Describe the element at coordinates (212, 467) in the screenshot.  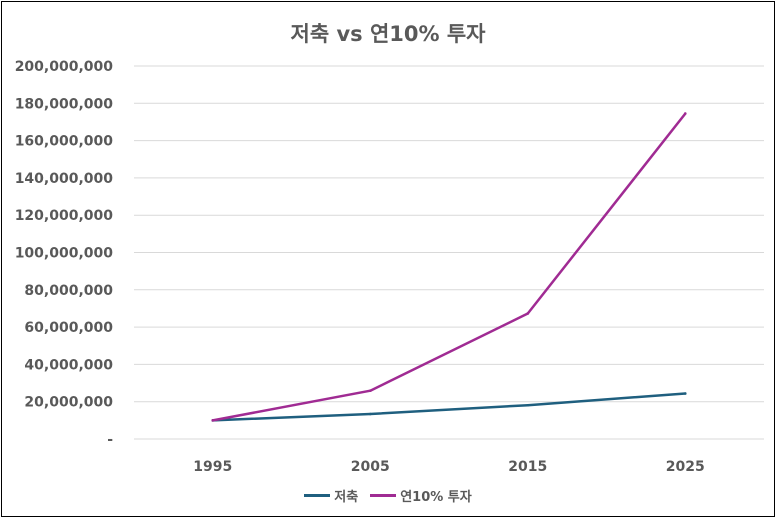
I see `x-tick-label: 1995` at that location.